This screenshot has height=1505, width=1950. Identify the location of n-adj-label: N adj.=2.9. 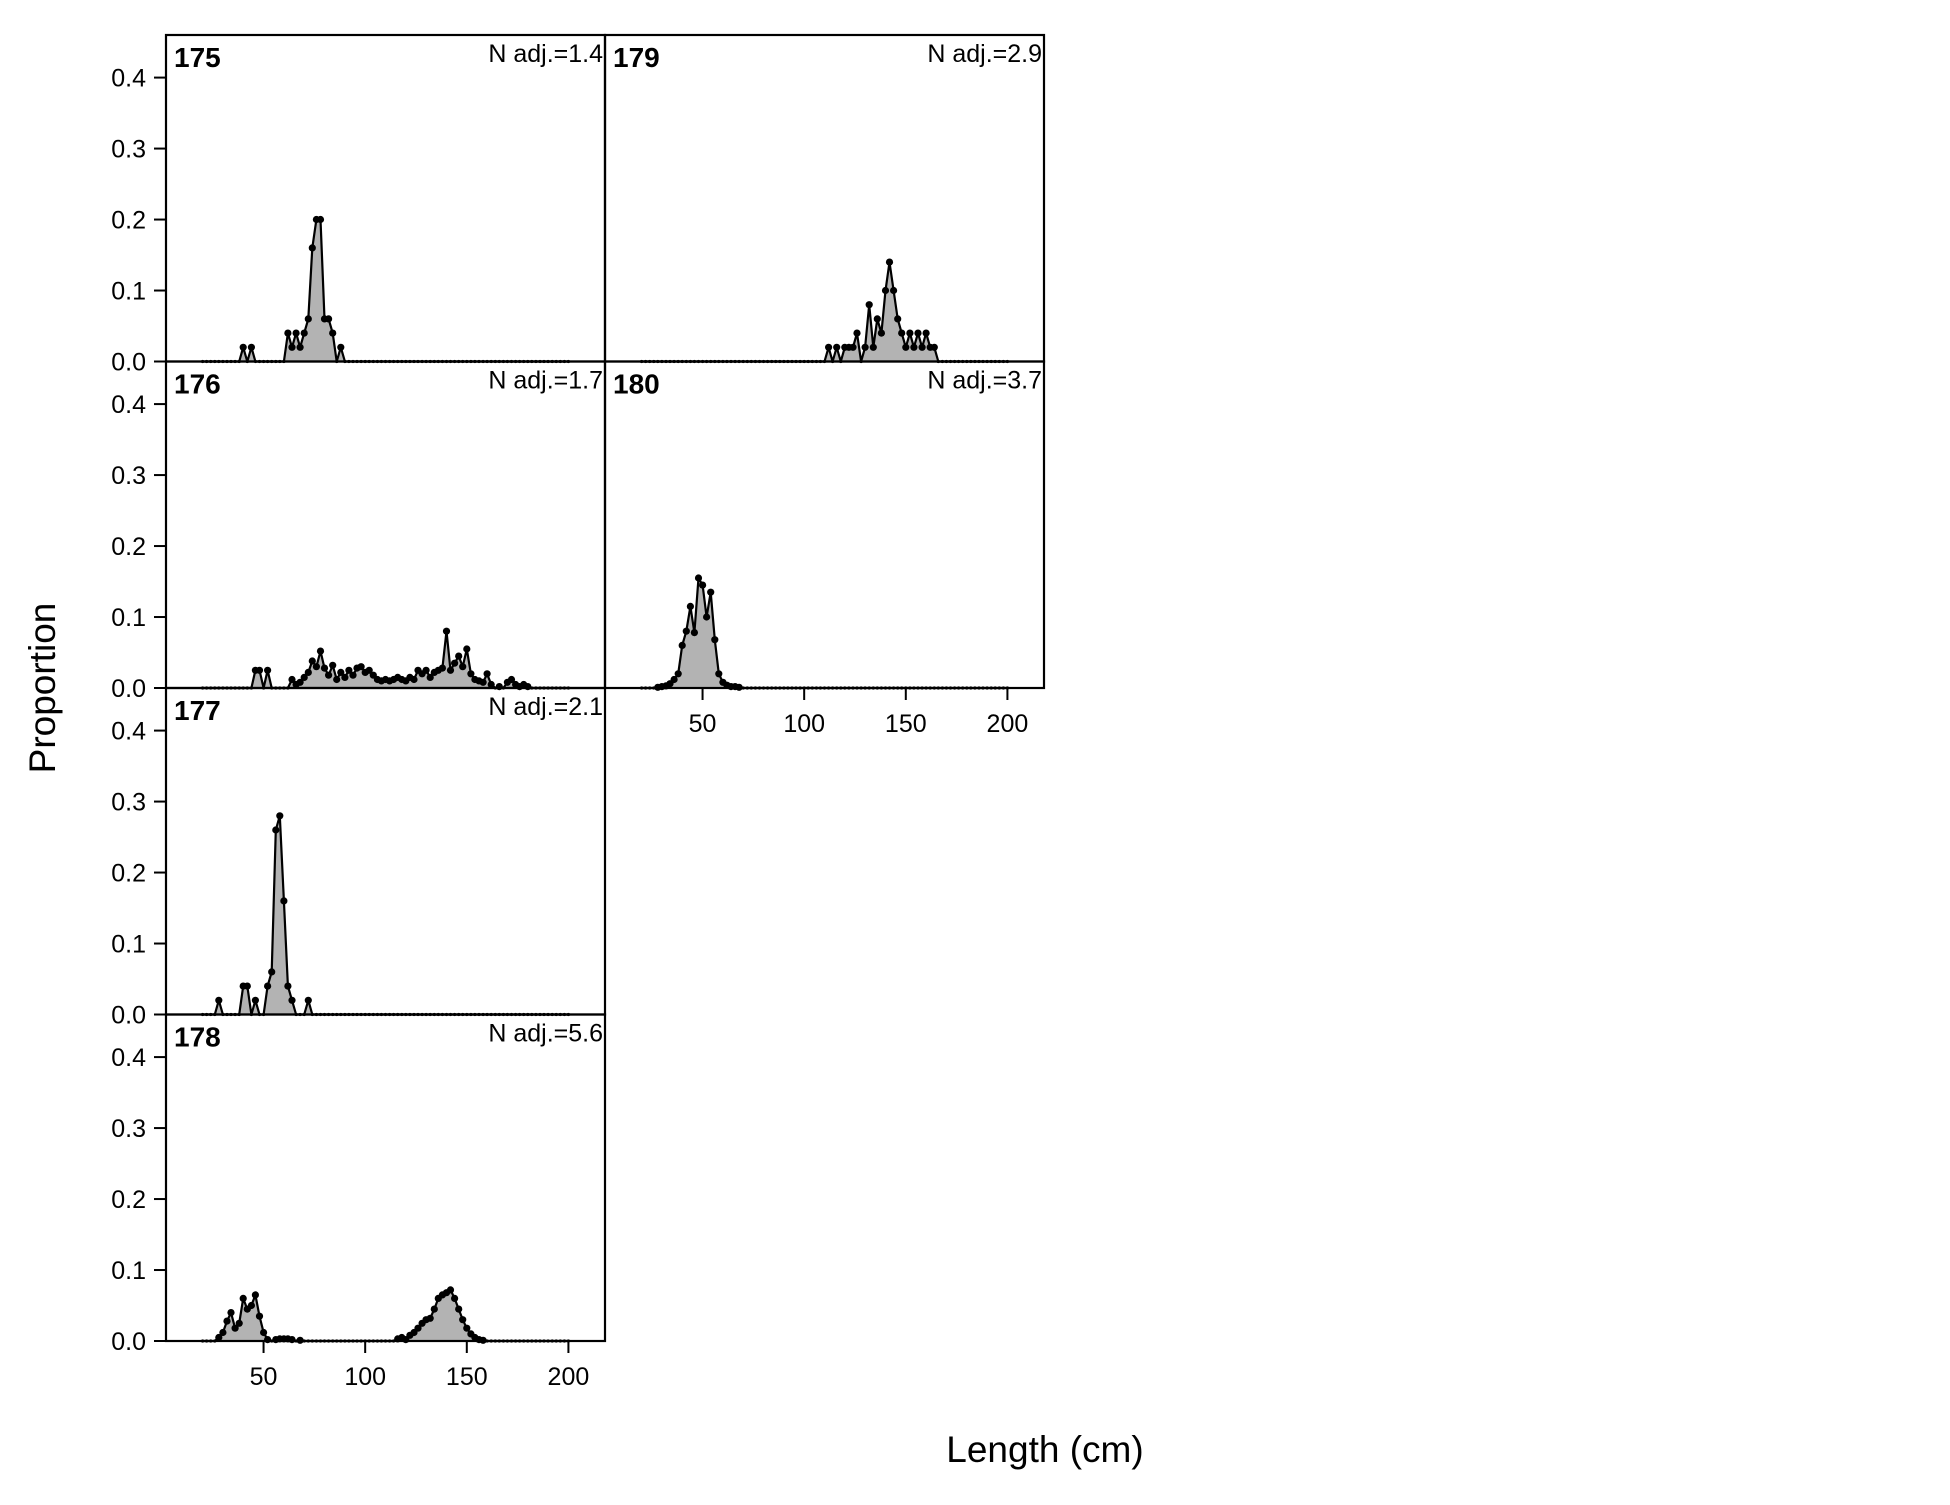
(984, 54).